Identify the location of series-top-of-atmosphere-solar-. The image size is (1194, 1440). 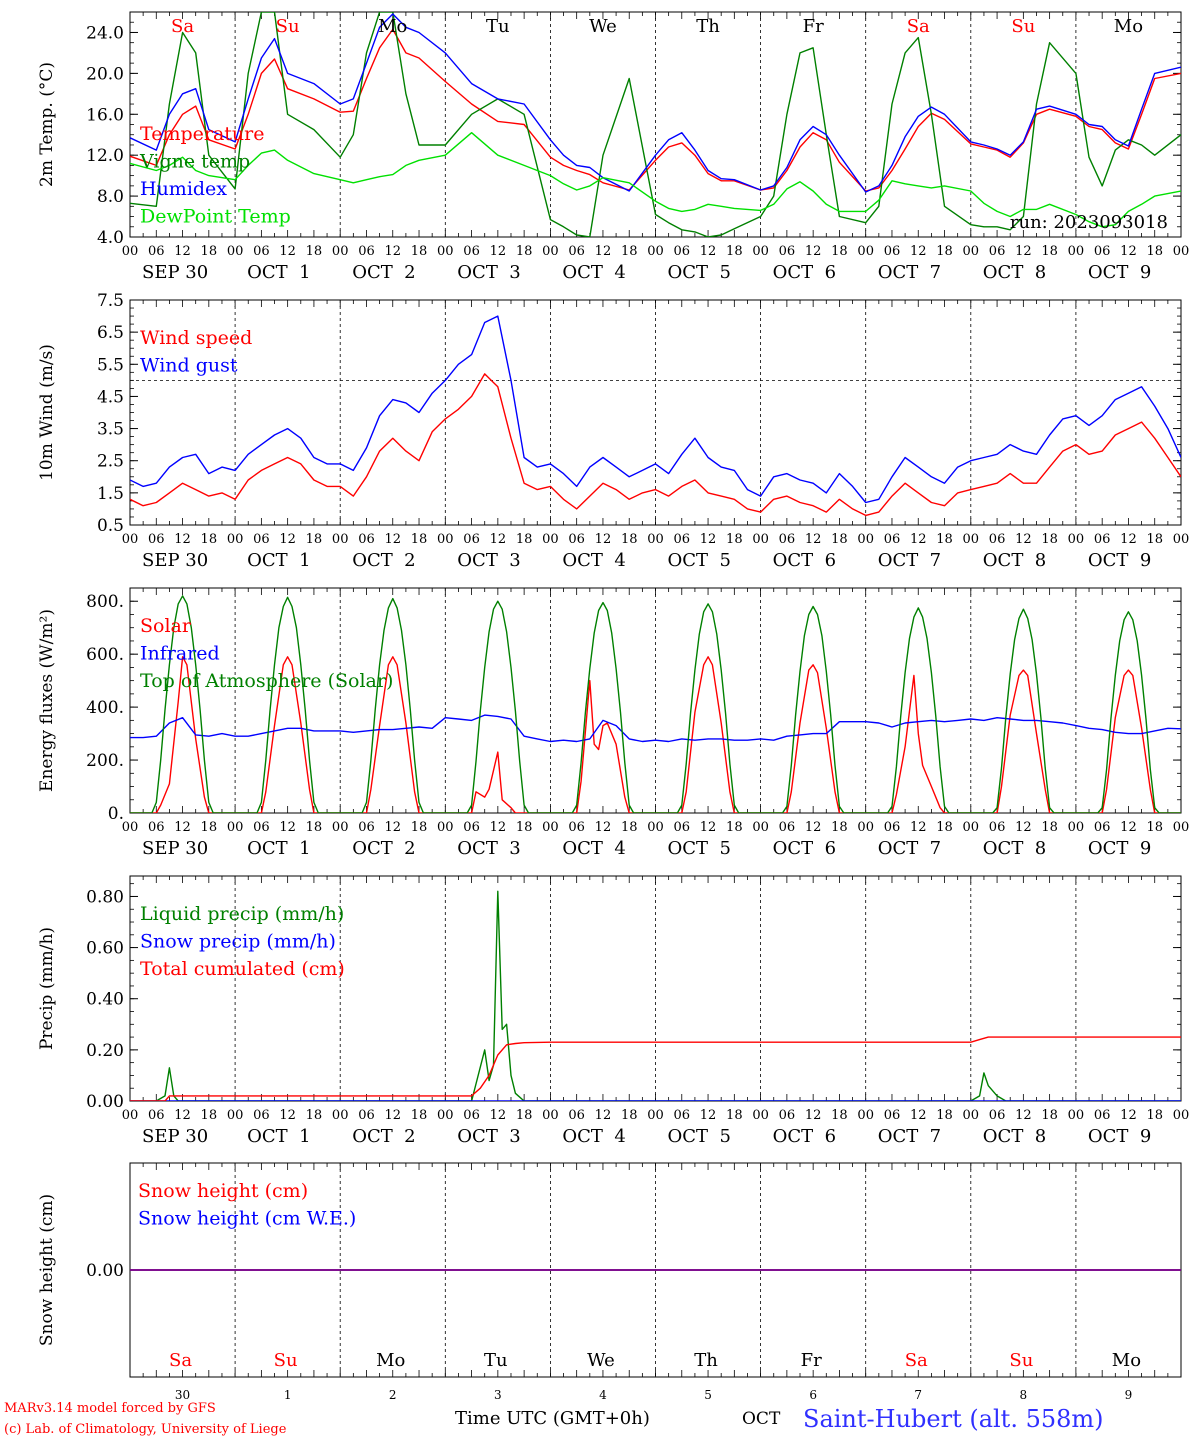
(655, 704).